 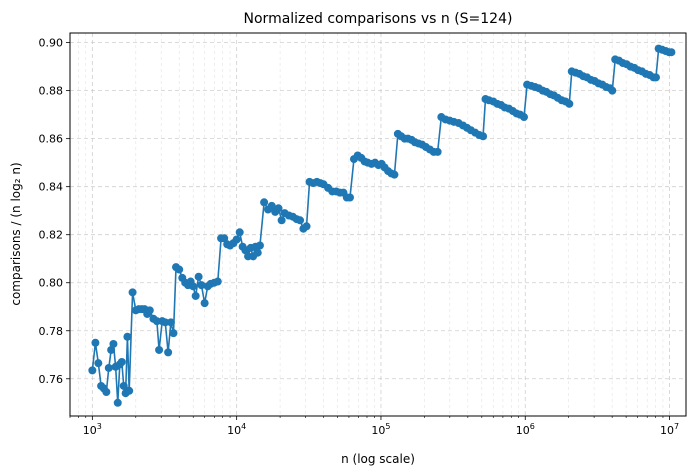 What do you see at coordinates (92, 429) in the screenshot?
I see `x-tick-label: 10³` at bounding box center [92, 429].